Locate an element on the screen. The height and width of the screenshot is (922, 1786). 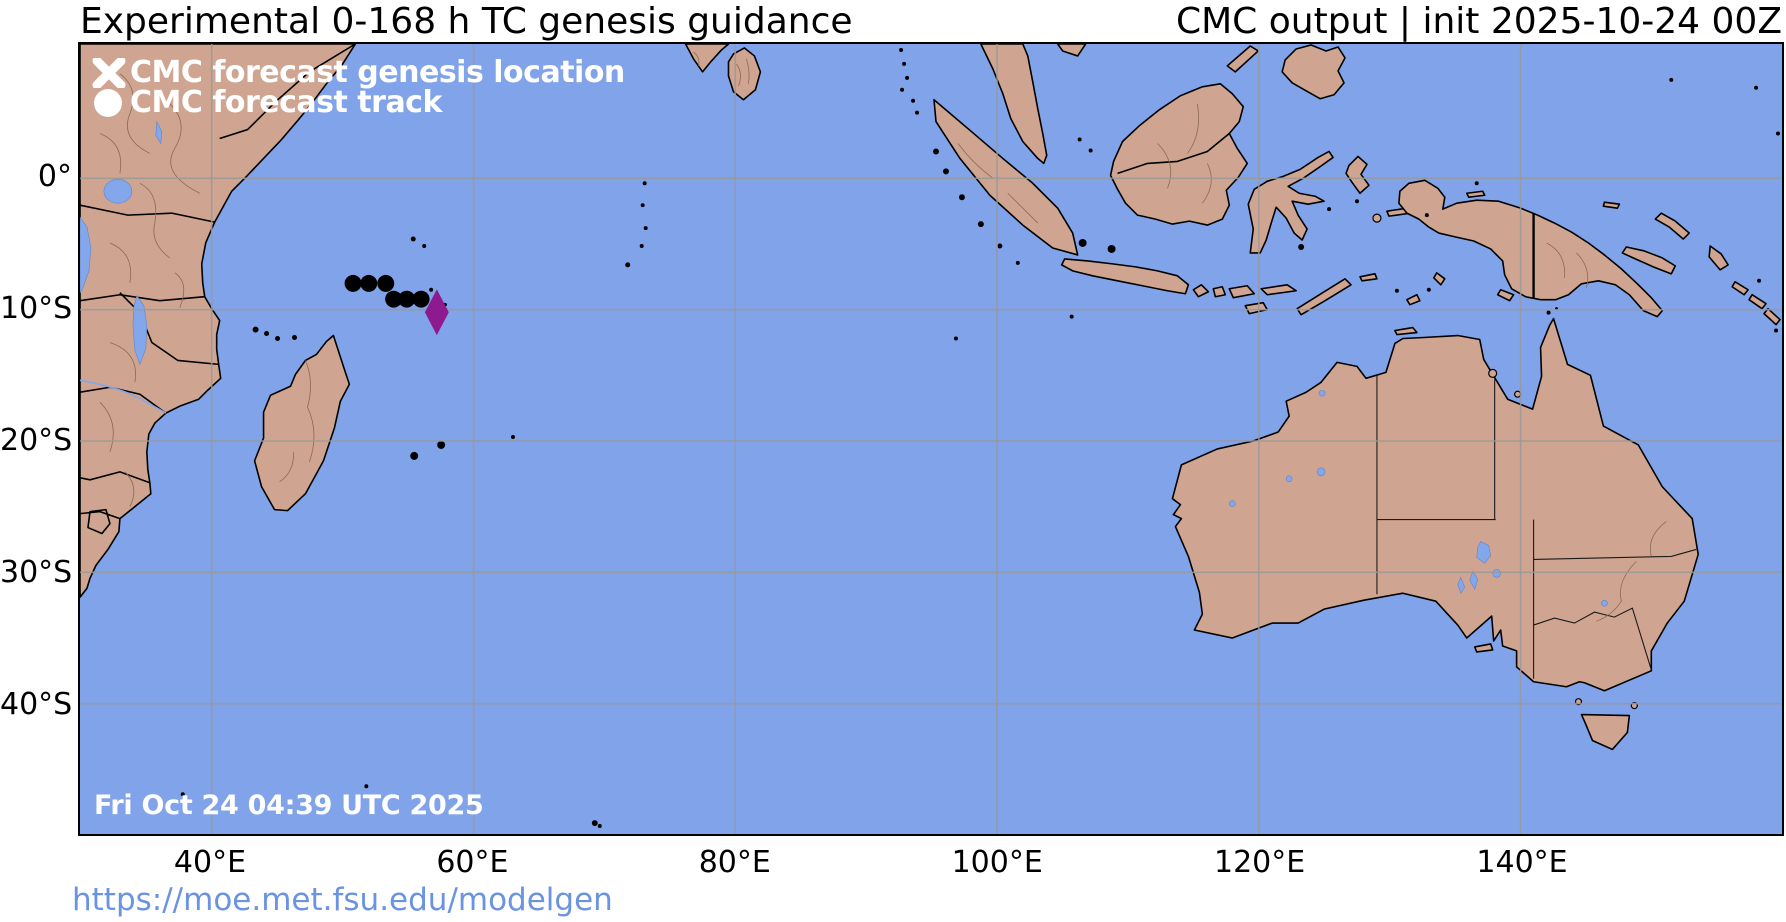
legend-row-track: CMC forecast track is located at coordinates (356, 103).